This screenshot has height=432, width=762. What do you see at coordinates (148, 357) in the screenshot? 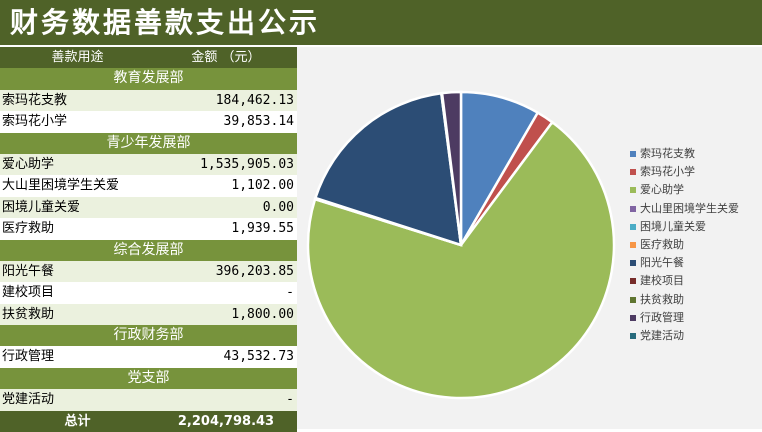
I see `table-row: 行政管理 43,532.73` at bounding box center [148, 357].